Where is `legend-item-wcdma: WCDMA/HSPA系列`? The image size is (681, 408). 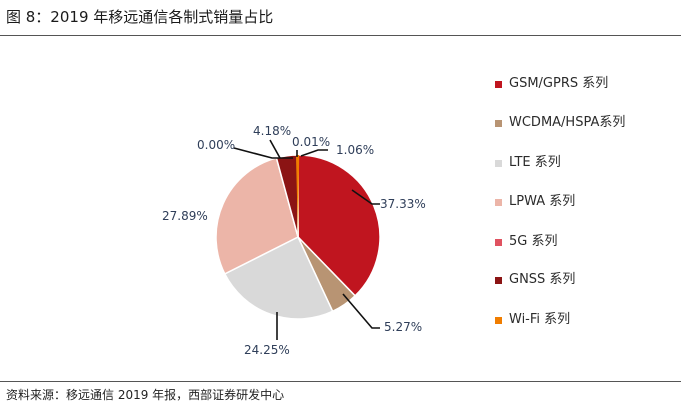 legend-item-wcdma: WCDMA/HSPA系列 is located at coordinates (563, 123).